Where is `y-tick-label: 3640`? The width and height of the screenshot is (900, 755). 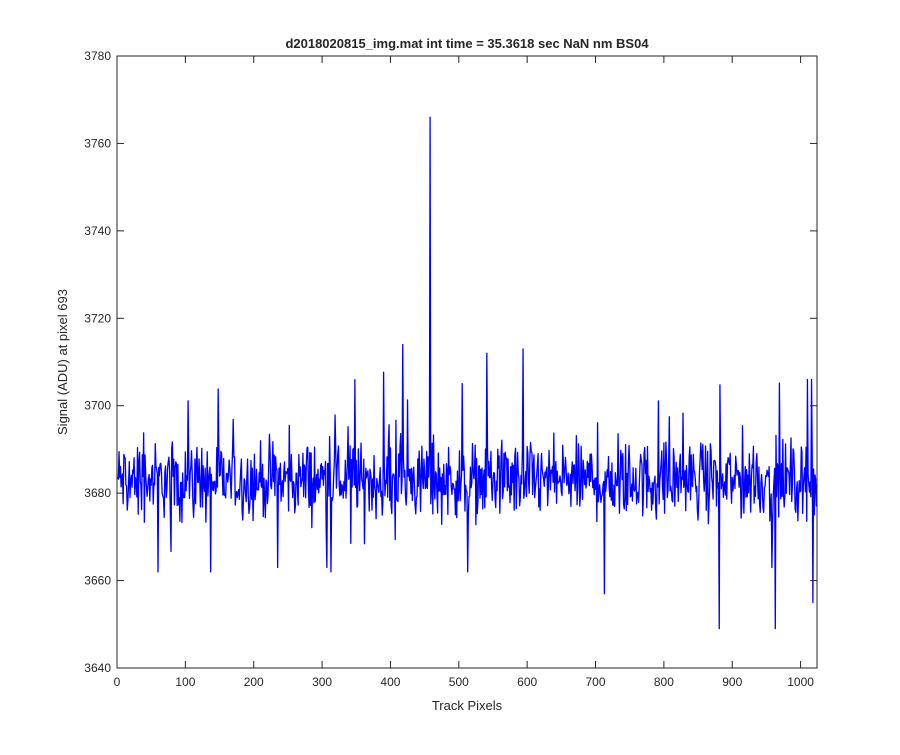 y-tick-label: 3640 is located at coordinates (97, 668).